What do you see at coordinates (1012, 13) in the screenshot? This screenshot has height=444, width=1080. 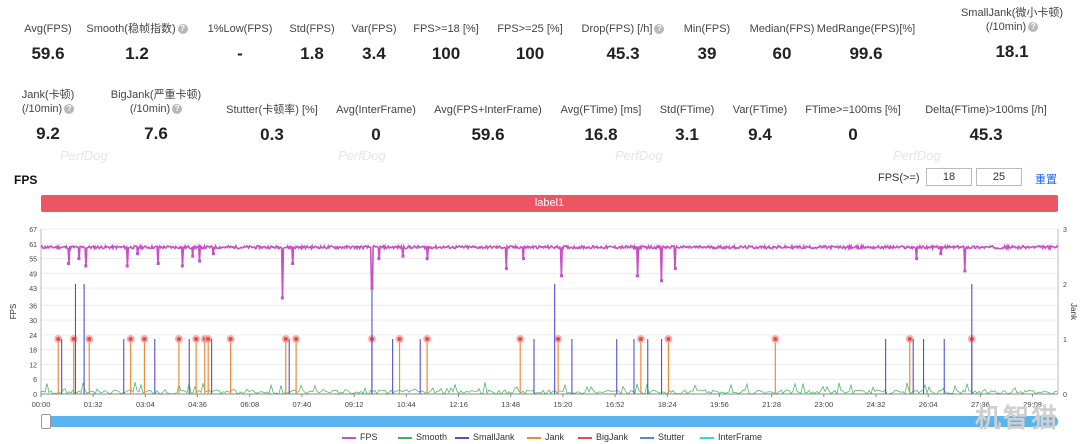 I see `metric-label: SmallJank(微小卡顿)` at bounding box center [1012, 13].